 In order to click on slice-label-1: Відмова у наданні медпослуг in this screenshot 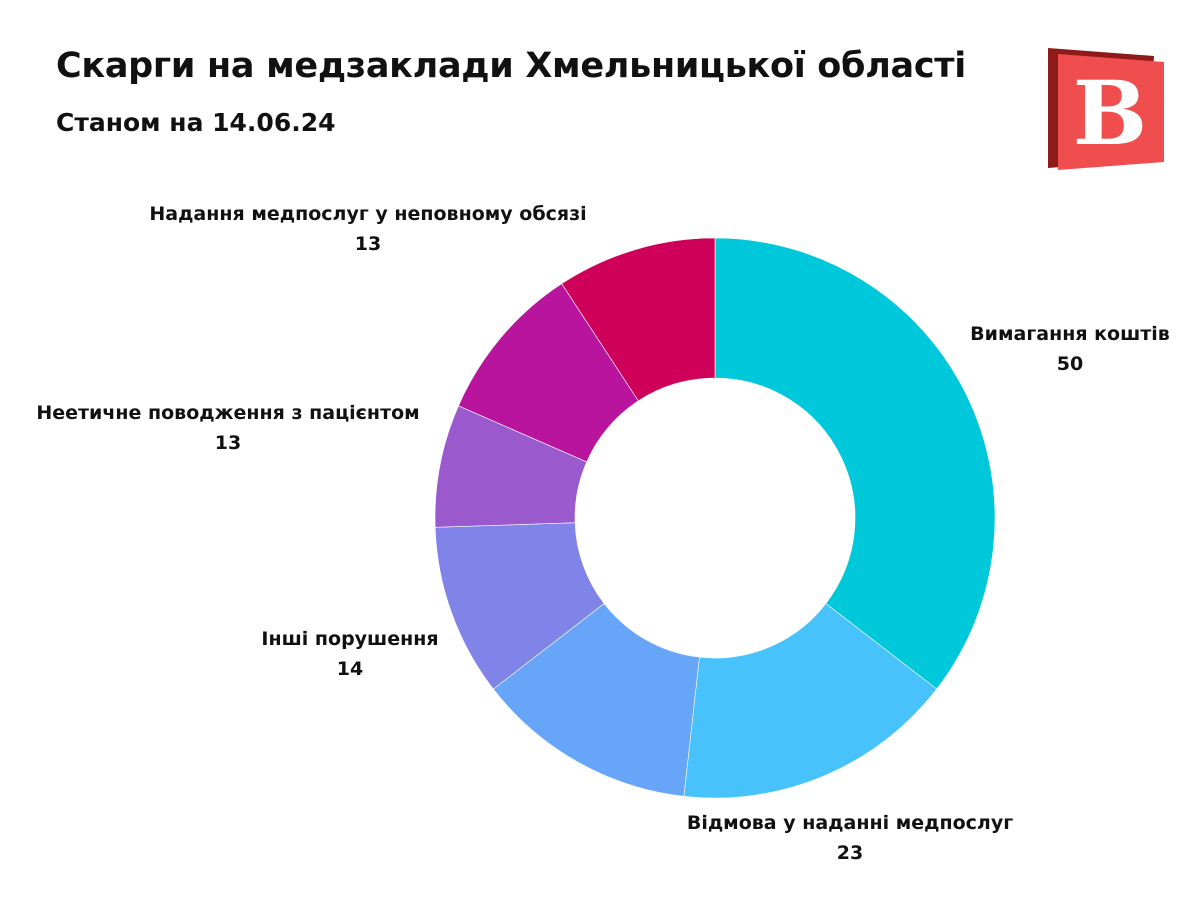, I will do `click(850, 823)`.